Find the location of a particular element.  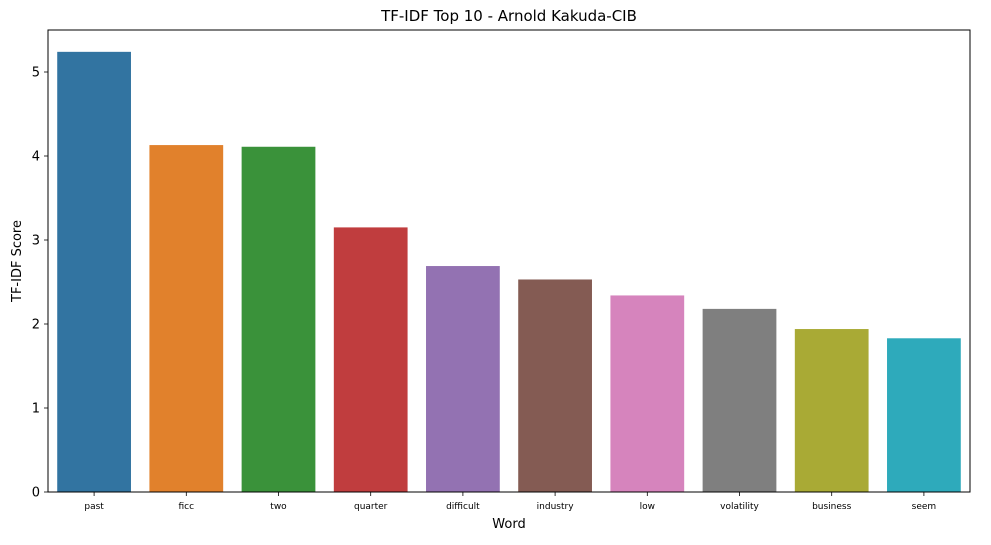

x-tick-label: seem is located at coordinates (924, 507).